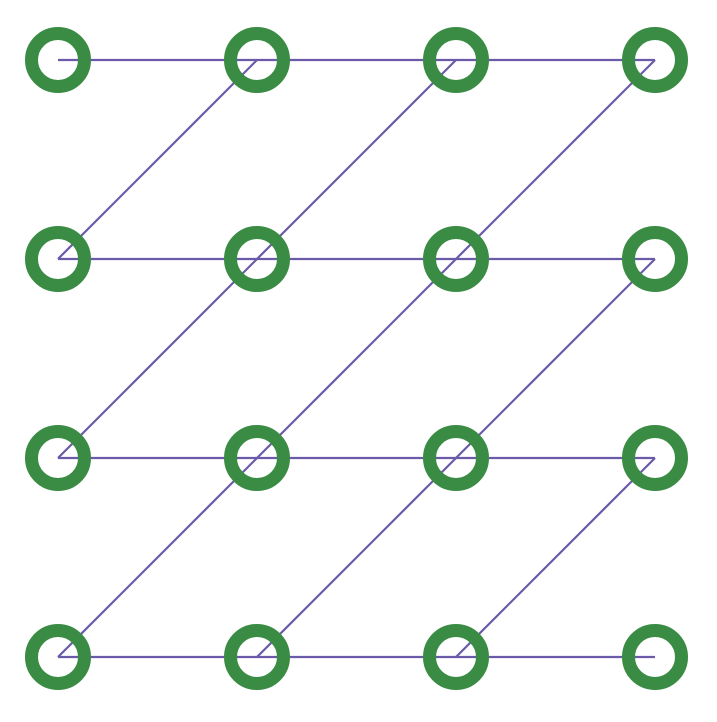 The width and height of the screenshot is (717, 722). I want to click on edge-r1c2-r0c3, so click(555, 159).